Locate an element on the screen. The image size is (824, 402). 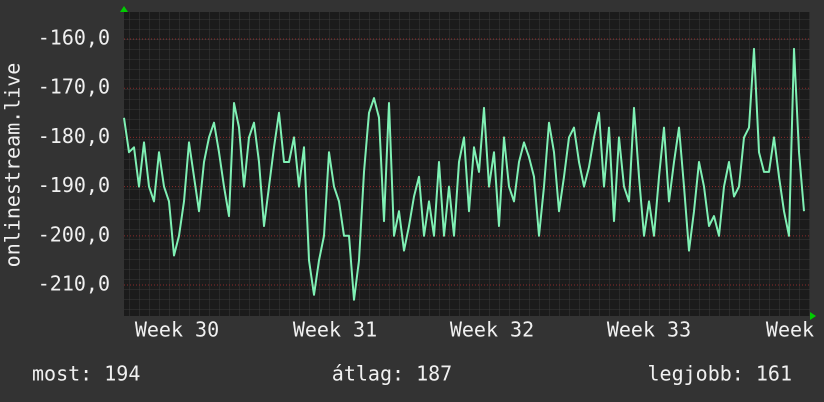
stat-label: legjobb: 161 is located at coordinates (720, 374).